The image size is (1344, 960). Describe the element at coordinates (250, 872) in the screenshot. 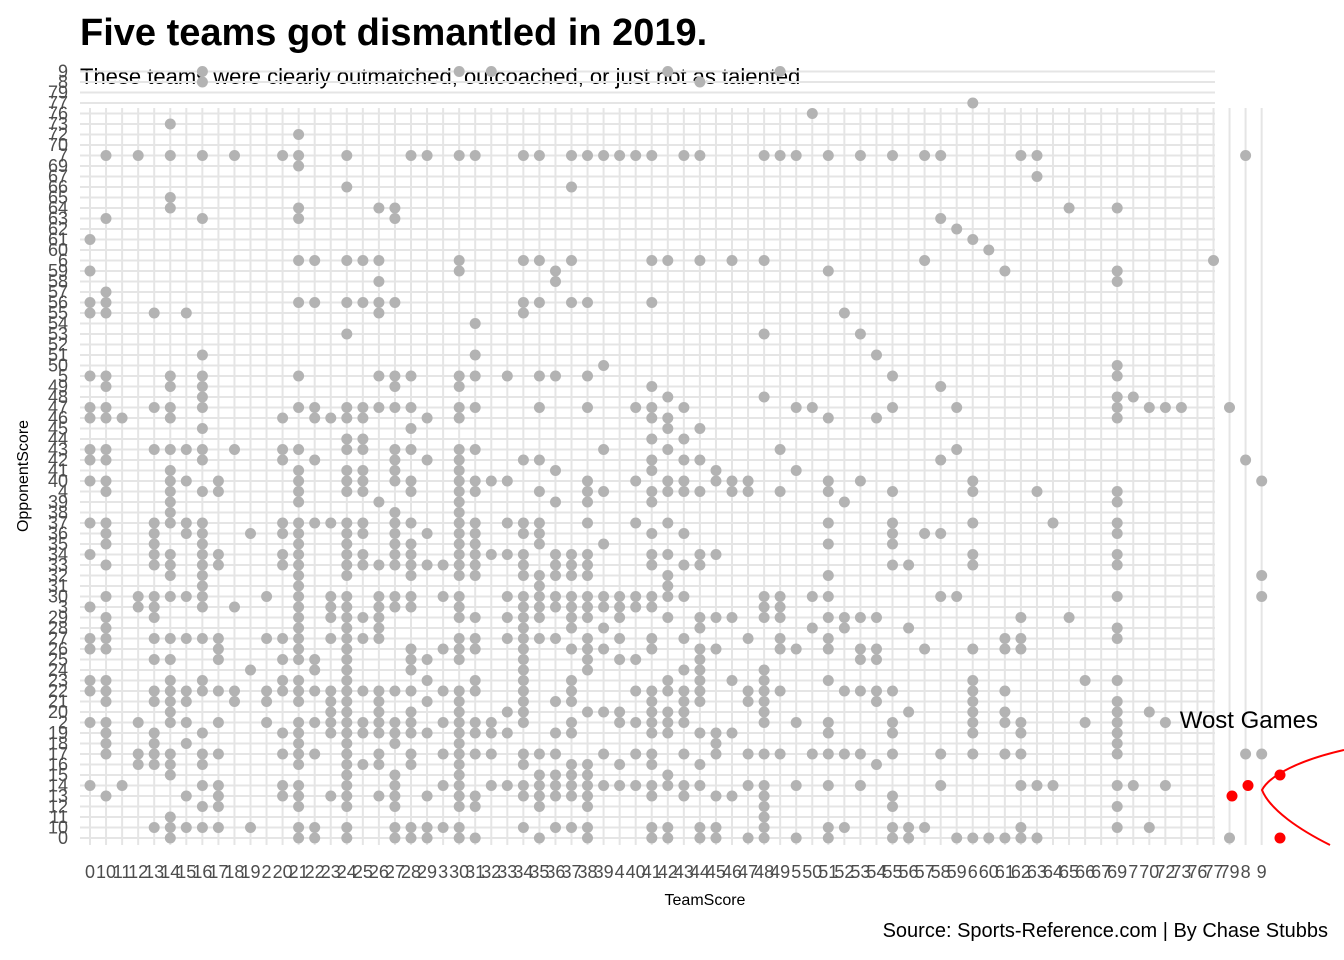

I see `x-tick-label: 19` at that location.